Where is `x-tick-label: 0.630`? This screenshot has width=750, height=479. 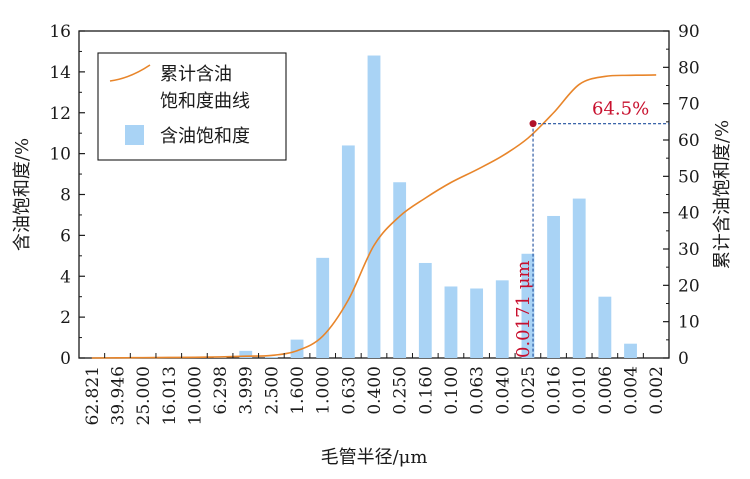 x-tick-label: 0.630 is located at coordinates (349, 390).